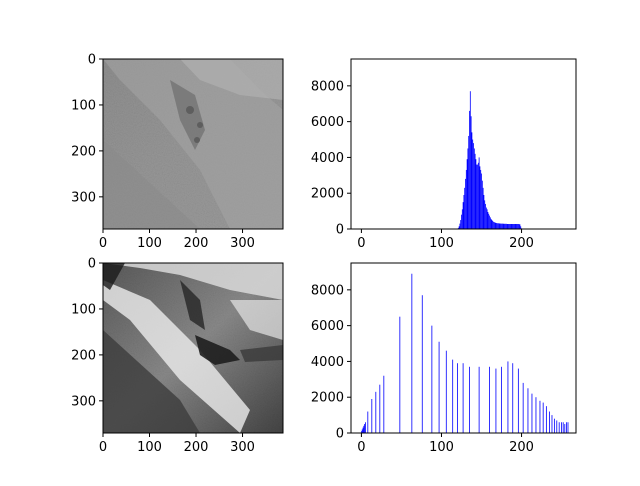  What do you see at coordinates (463, 144) in the screenshot?
I see `original-histogram-frame` at bounding box center [463, 144].